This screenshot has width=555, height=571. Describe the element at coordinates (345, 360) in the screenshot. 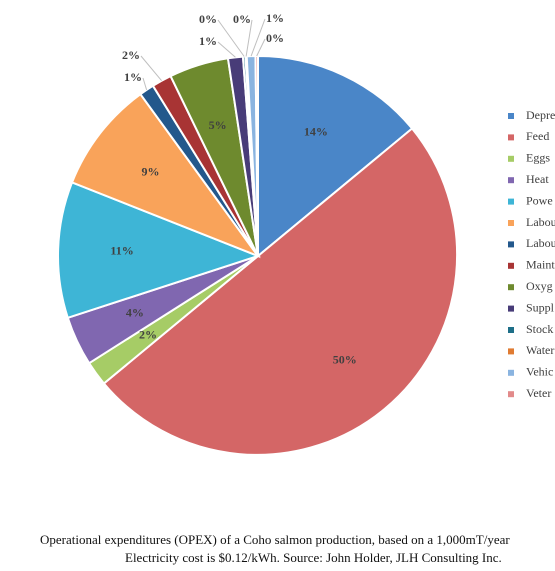

I see `slice-label-2: 50%` at that location.